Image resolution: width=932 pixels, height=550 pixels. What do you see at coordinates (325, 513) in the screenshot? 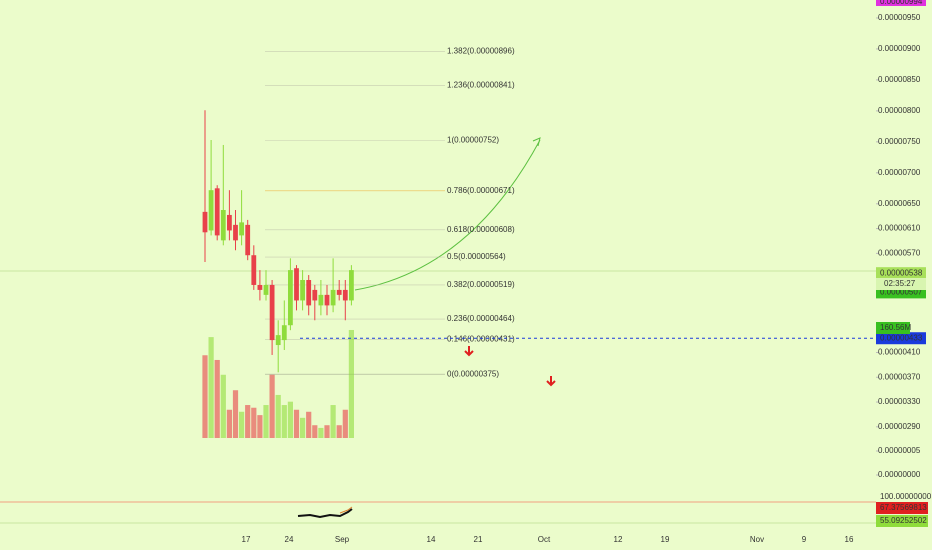
I see `indicator-line` at bounding box center [325, 513].